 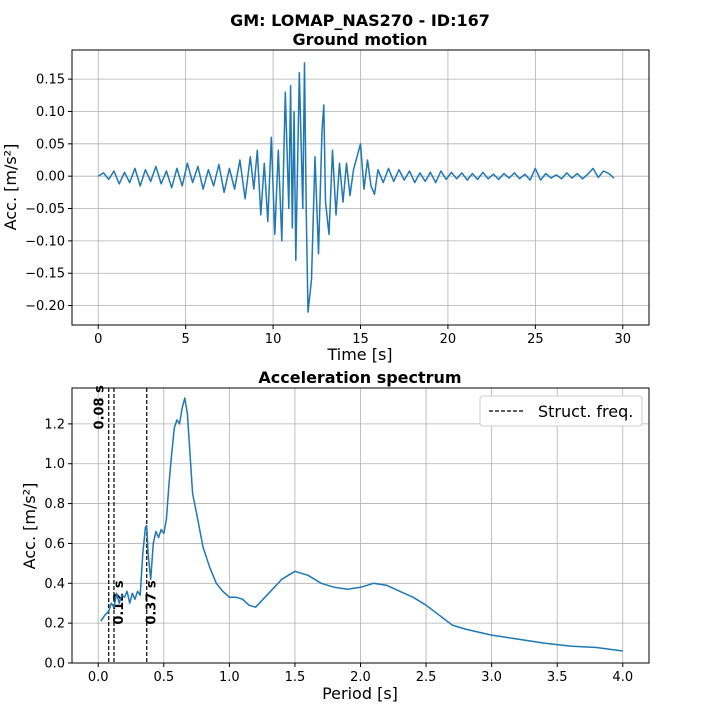 I want to click on x-tick-label: 3.0, so click(x=491, y=677).